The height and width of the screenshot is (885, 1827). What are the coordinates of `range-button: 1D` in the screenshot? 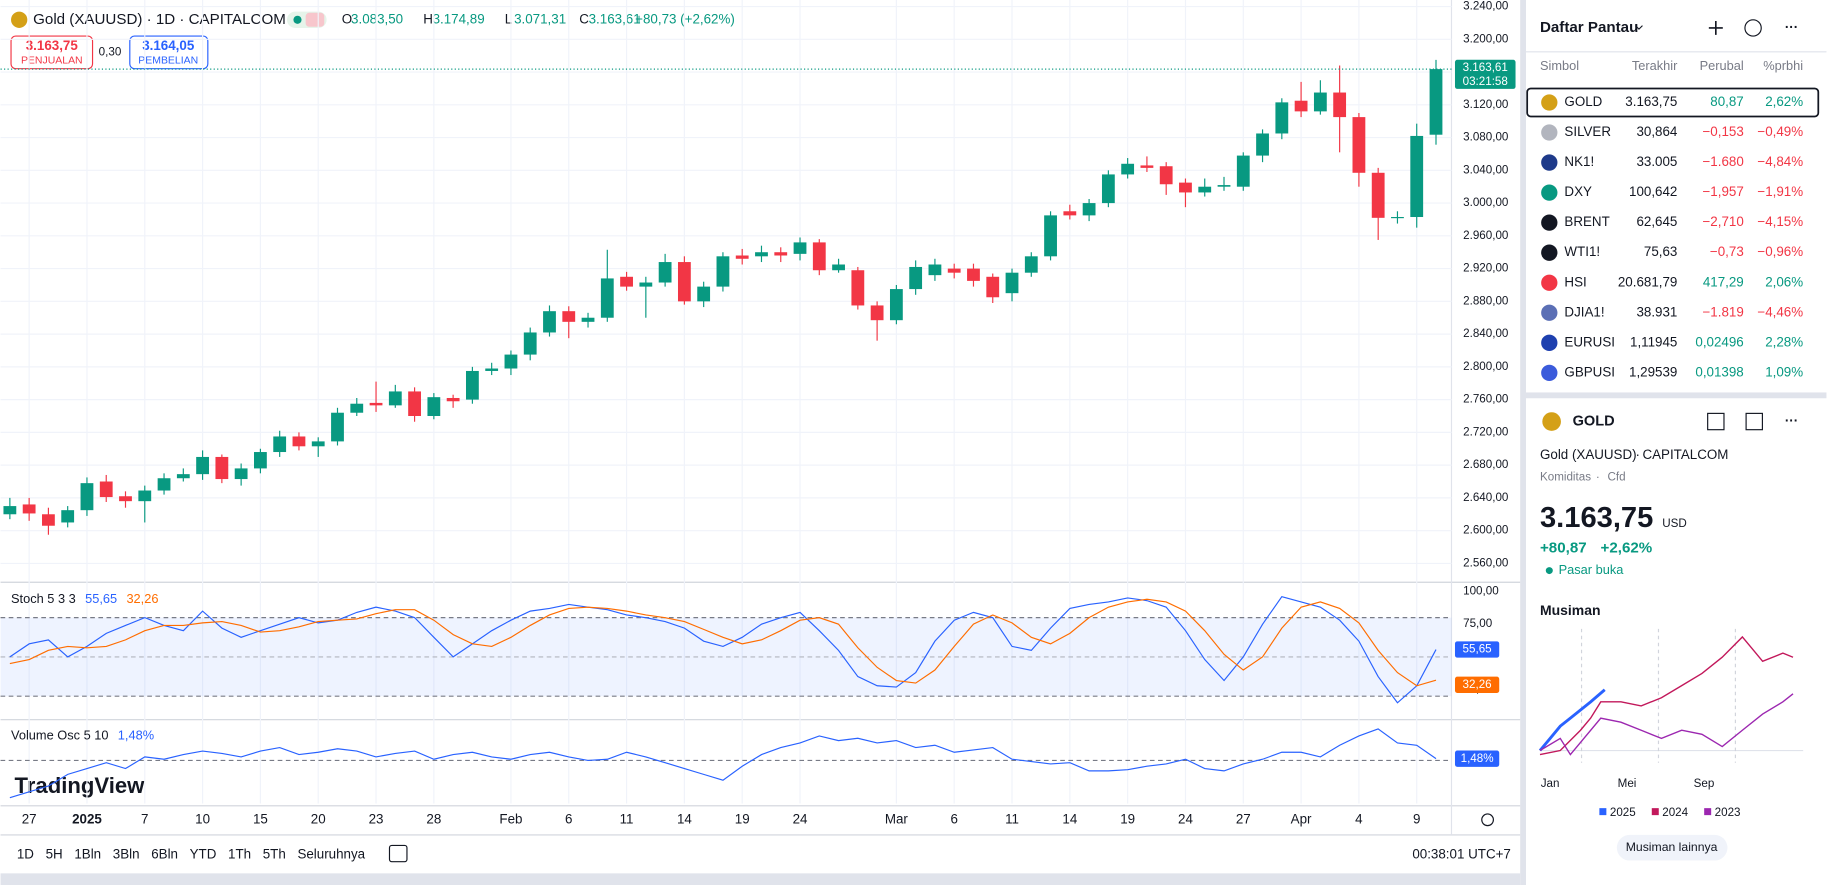 It's located at (25, 853).